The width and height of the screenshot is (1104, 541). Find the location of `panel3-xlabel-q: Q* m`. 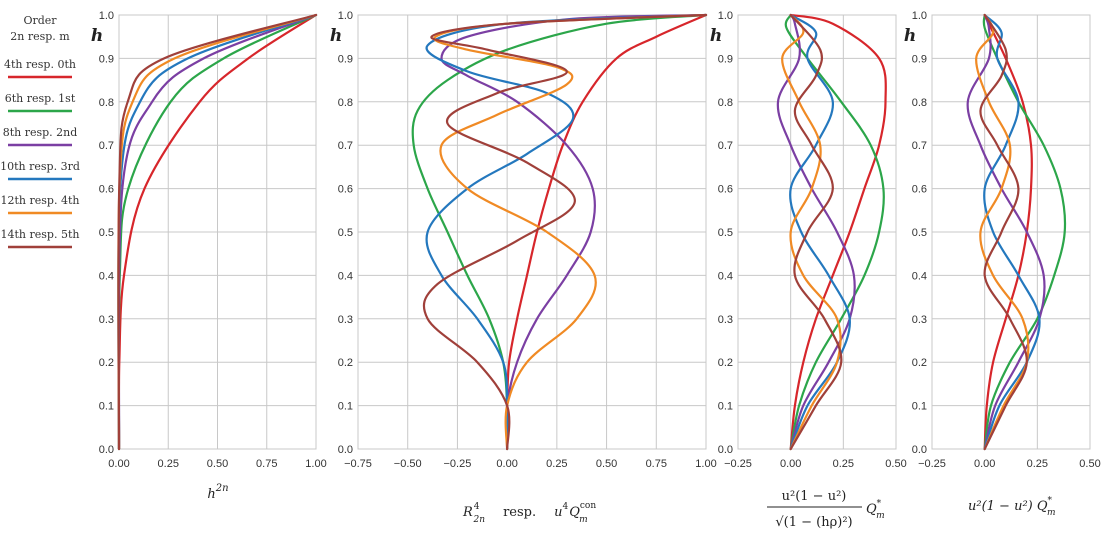

panel3-xlabel-q: Q* m is located at coordinates (875, 510).